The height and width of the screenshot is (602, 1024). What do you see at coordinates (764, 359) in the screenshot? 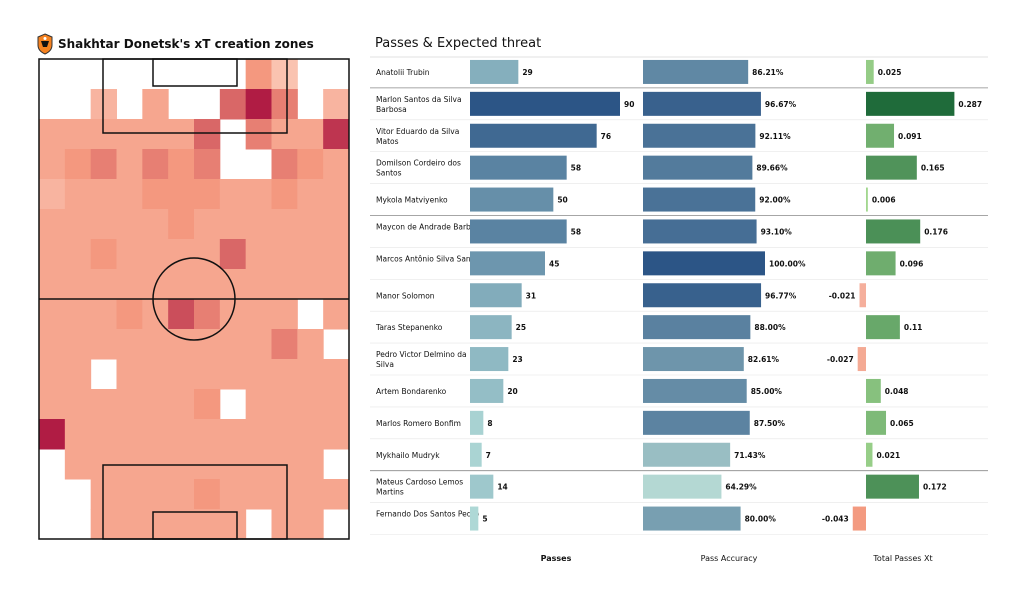
I see `pass-accuracy-value-label: 82.61%` at bounding box center [764, 359].